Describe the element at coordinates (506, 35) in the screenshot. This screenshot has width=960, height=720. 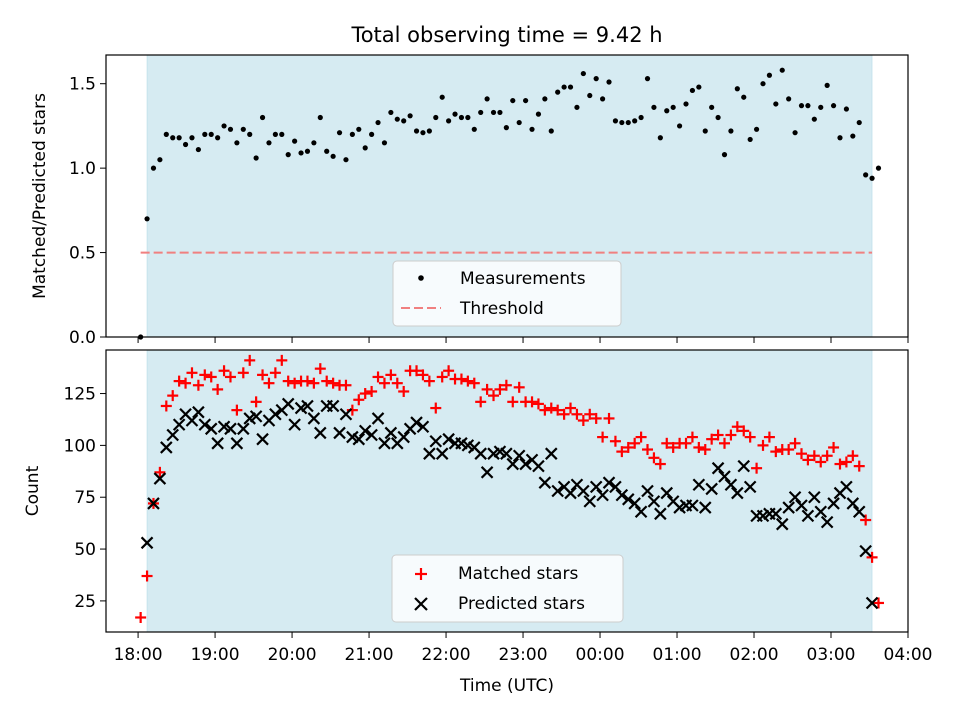
I see `chart-title: Total observing time = 9.42 h` at that location.